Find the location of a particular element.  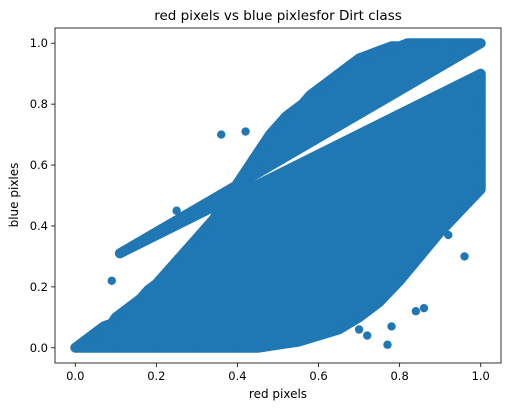

x-axis-label: red pixels is located at coordinates (278, 394).